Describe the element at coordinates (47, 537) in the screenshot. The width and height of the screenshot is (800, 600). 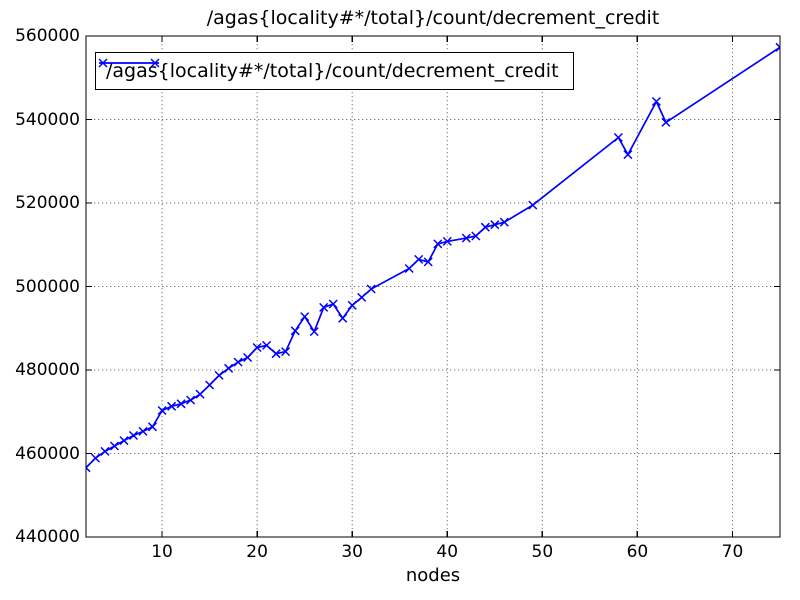
I see `y-tick-label: 440000` at that location.